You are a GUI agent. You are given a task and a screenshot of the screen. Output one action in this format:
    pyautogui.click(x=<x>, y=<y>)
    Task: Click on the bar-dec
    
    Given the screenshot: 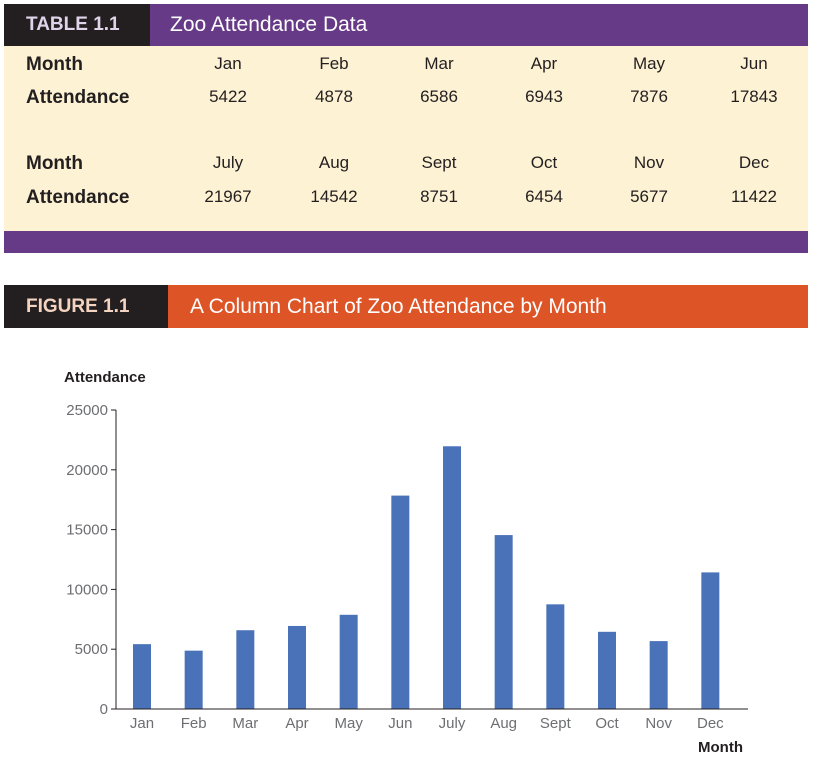 What is the action you would take?
    pyautogui.click(x=710, y=640)
    